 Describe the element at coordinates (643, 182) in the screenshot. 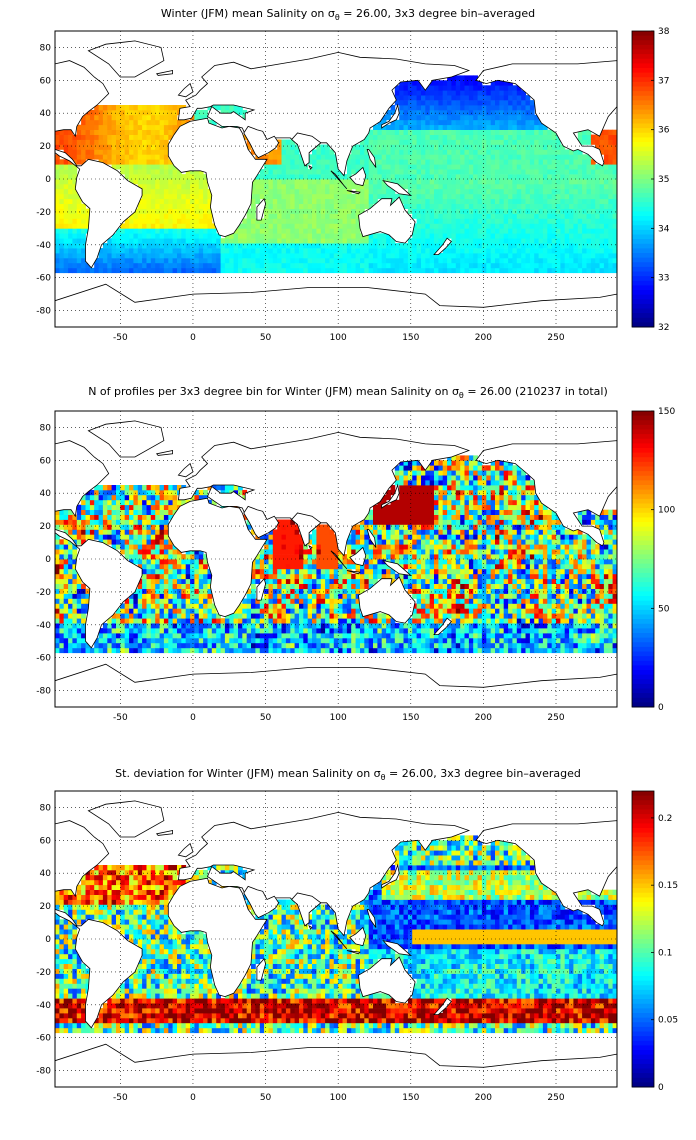

I see `colorbar-segment` at that location.